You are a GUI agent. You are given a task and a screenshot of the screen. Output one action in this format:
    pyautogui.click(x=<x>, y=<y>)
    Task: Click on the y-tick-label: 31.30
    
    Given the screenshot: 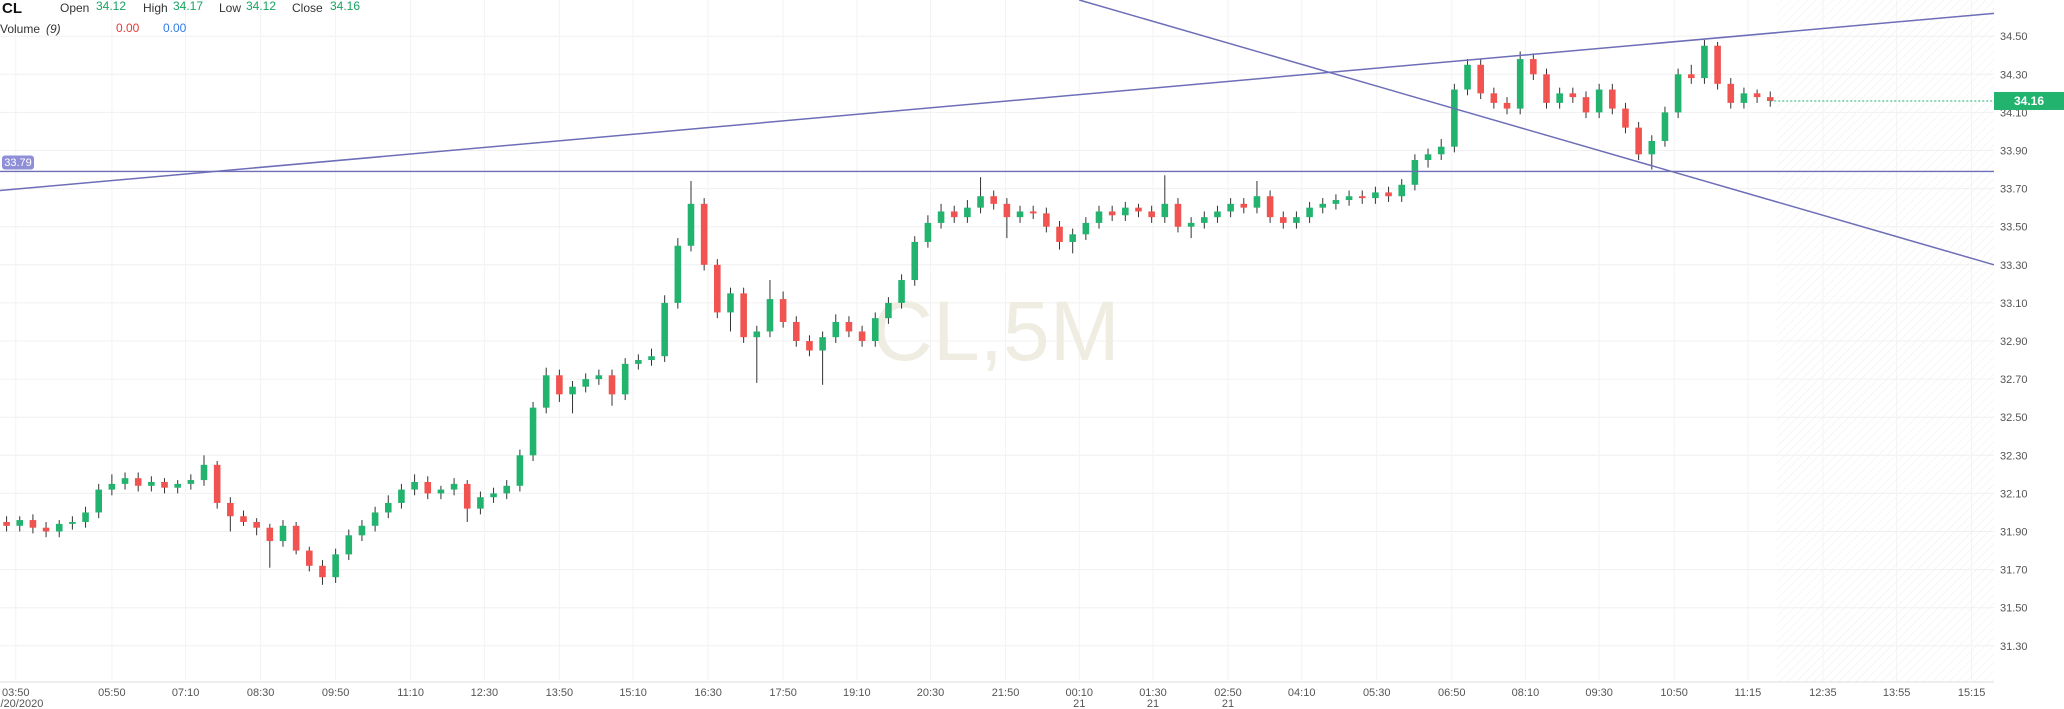 What is the action you would take?
    pyautogui.click(x=2014, y=647)
    